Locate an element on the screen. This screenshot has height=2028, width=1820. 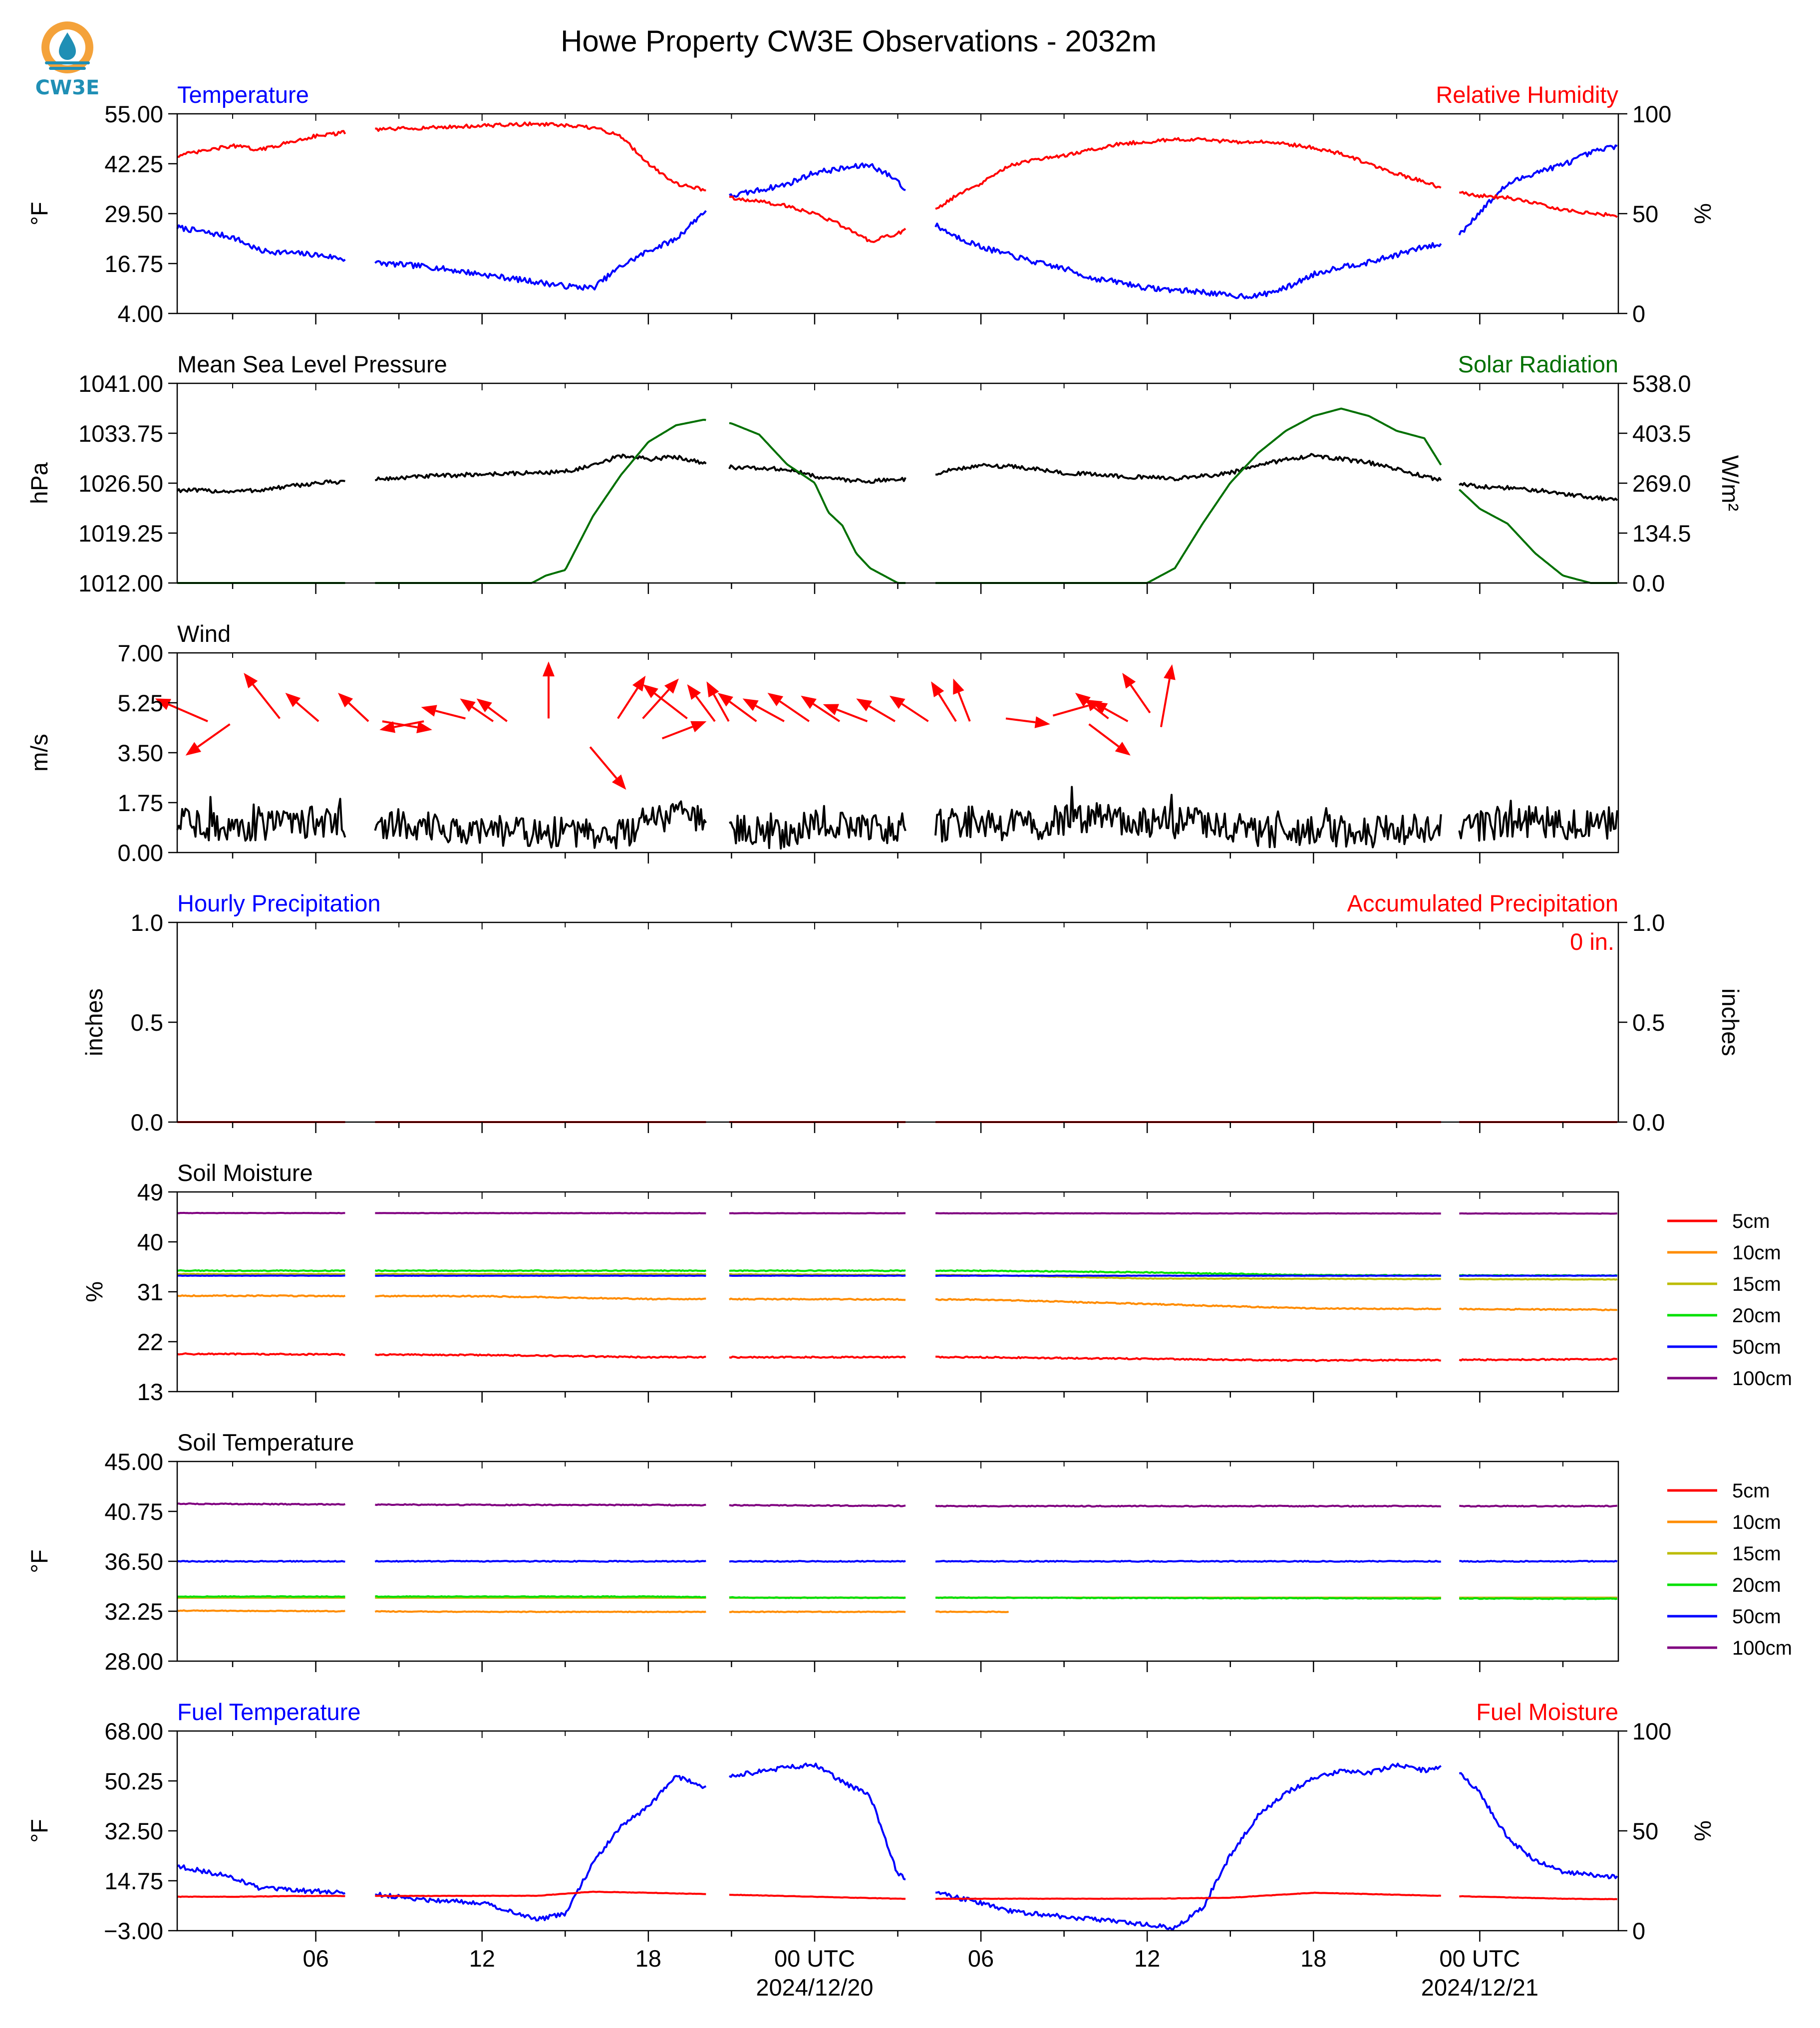
y-tick-label: 1.0 is located at coordinates (147, 922).